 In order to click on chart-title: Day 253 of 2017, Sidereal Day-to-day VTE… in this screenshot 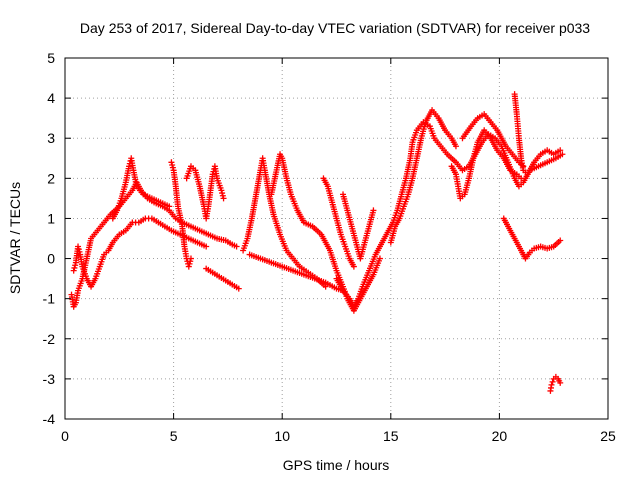, I will do `click(335, 28)`.